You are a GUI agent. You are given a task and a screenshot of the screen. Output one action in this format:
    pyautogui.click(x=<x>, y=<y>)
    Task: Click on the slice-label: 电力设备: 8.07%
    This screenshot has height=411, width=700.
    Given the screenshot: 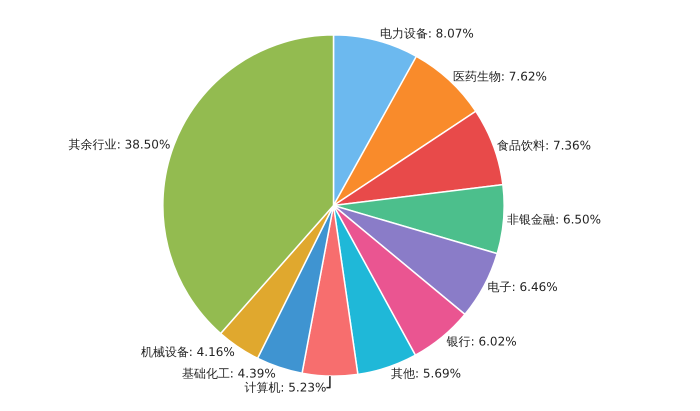 What is the action you would take?
    pyautogui.click(x=427, y=33)
    